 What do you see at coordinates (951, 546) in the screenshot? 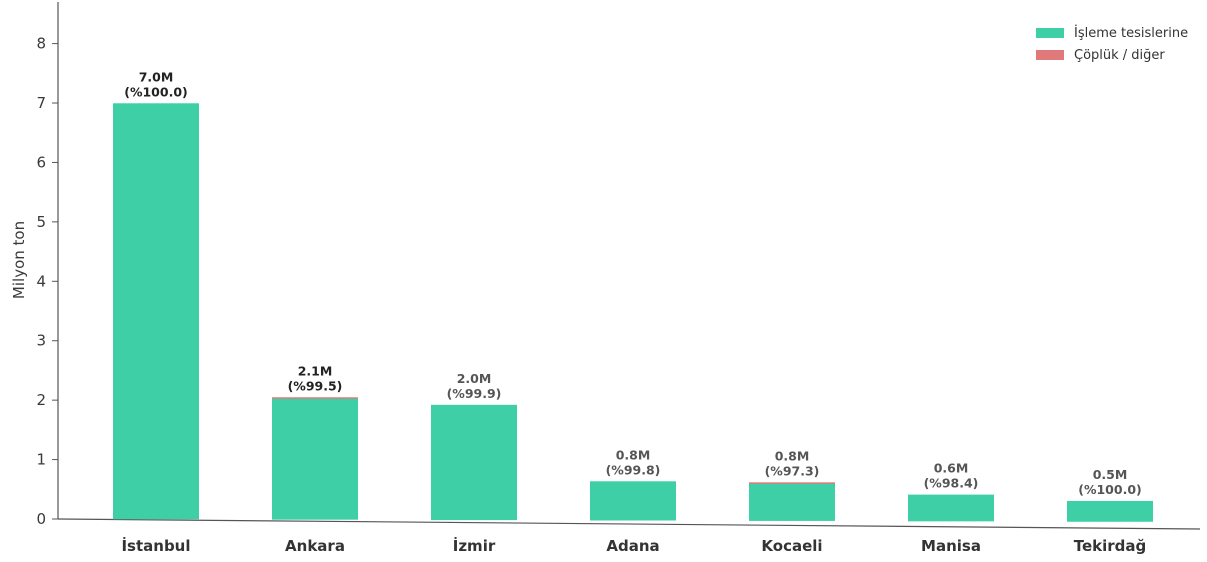
I see `x-tick-label: Manisa` at bounding box center [951, 546].